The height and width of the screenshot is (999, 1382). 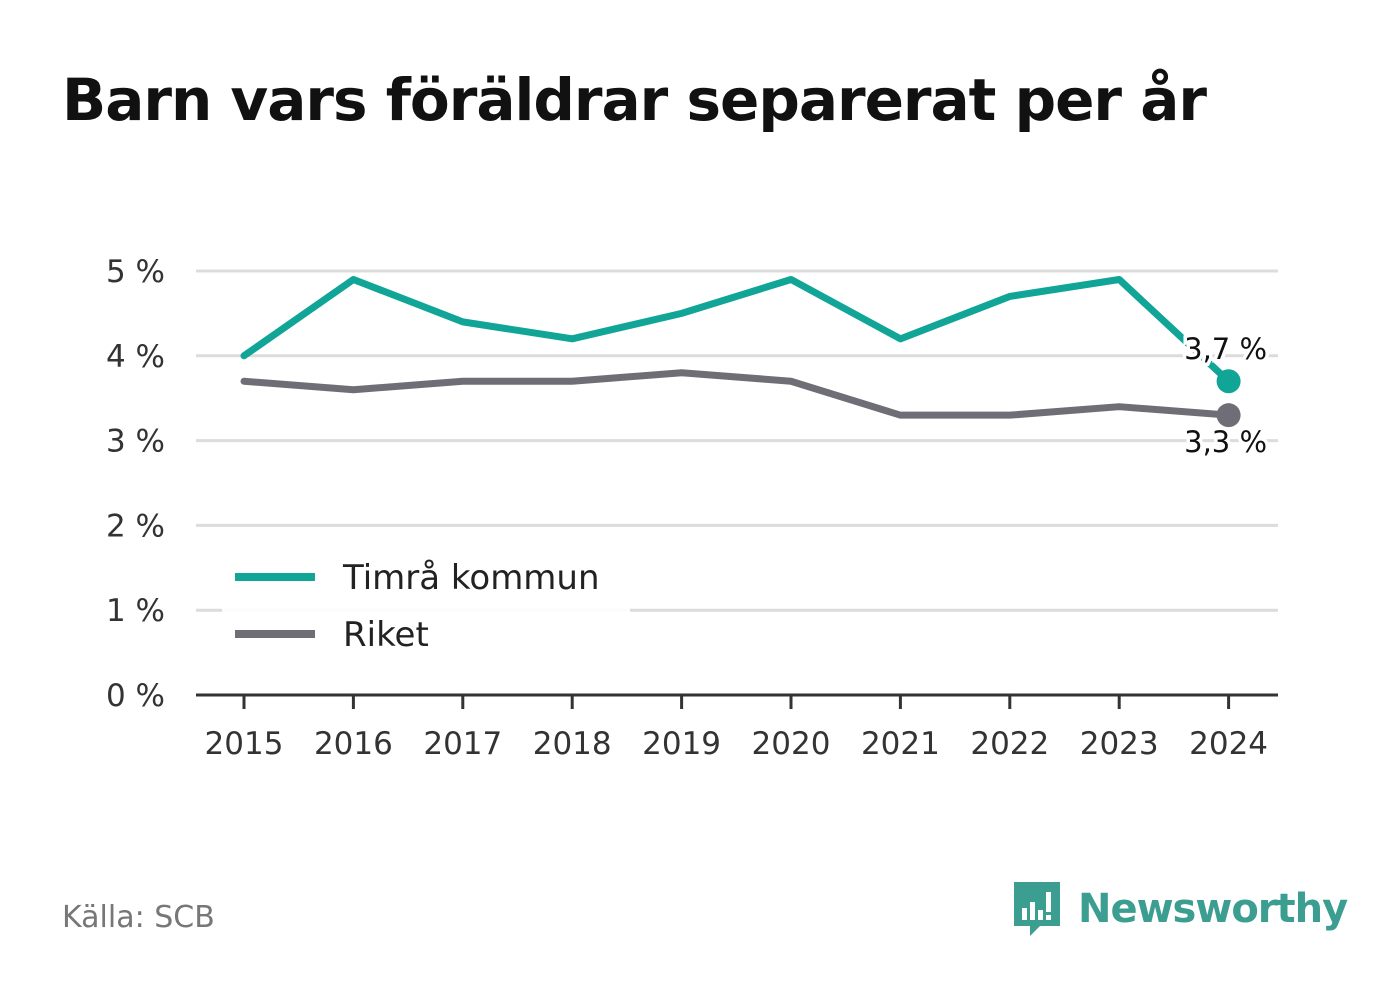 What do you see at coordinates (572, 744) in the screenshot?
I see `x-tick-label: 2018` at bounding box center [572, 744].